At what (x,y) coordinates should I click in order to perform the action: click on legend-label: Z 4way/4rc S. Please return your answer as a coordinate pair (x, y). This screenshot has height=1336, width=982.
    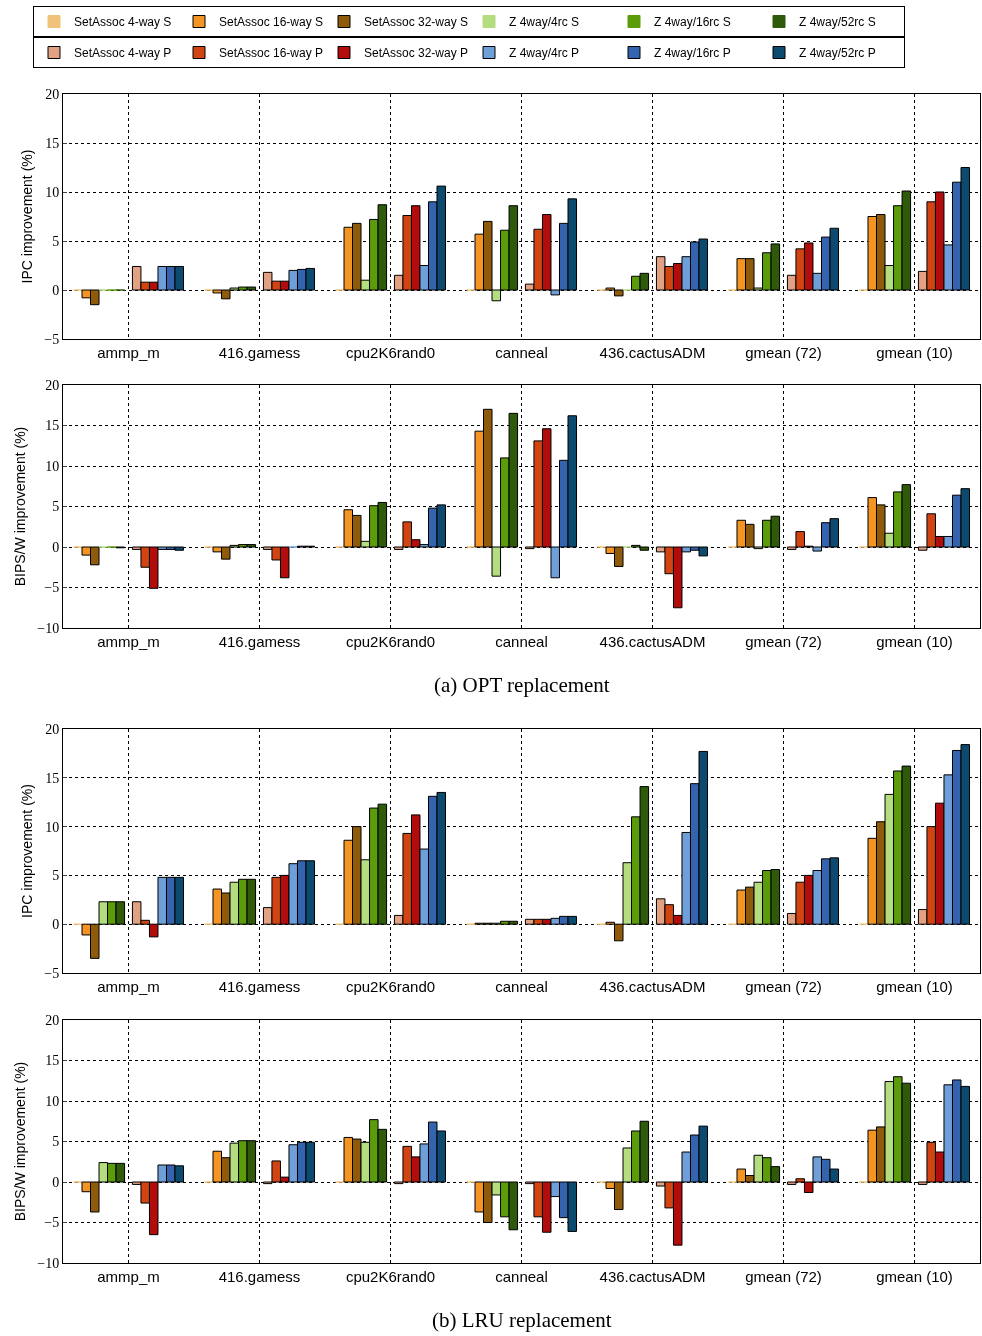
    Looking at the image, I should click on (544, 22).